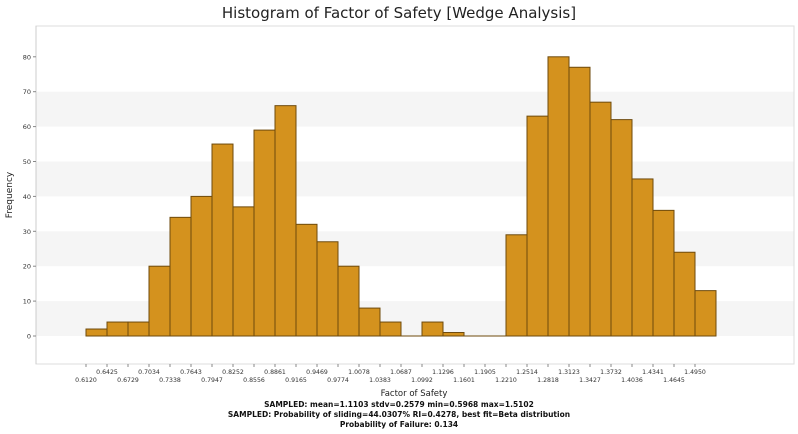 The image size is (798, 434). What do you see at coordinates (527, 372) in the screenshot?
I see `x-tick-label: 1.2514` at bounding box center [527, 372].